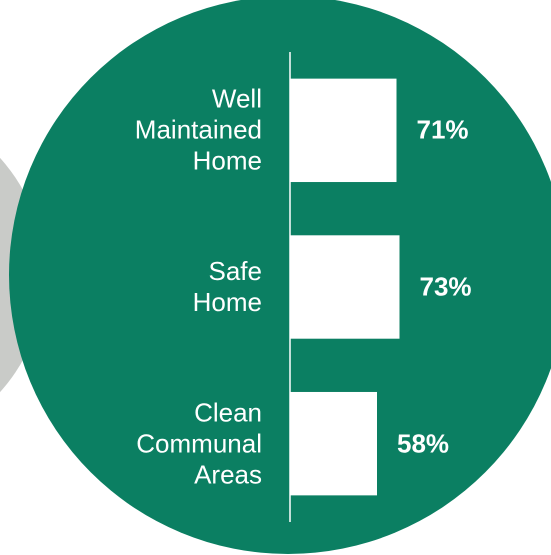 The width and height of the screenshot is (551, 555). Describe the element at coordinates (423, 443) in the screenshot. I see `value-label: 58%` at that location.